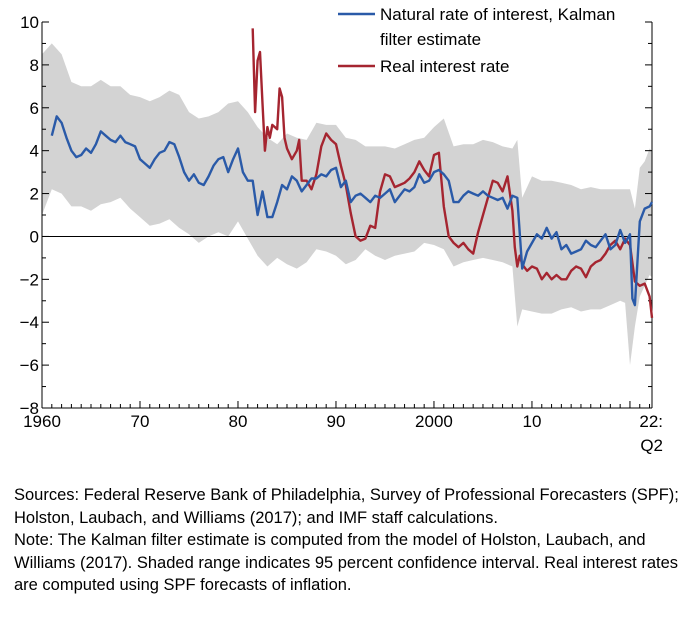 This screenshot has height=636, width=688. What do you see at coordinates (34, 151) in the screenshot?
I see `y-tick-label: 4` at bounding box center [34, 151].